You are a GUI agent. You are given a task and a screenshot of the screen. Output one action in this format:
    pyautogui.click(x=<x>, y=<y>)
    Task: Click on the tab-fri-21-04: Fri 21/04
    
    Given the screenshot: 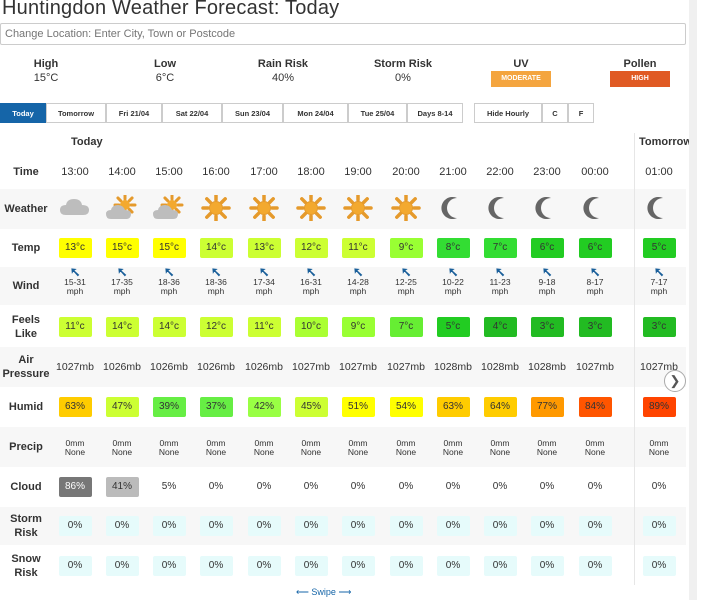 What is the action you would take?
    pyautogui.click(x=134, y=113)
    